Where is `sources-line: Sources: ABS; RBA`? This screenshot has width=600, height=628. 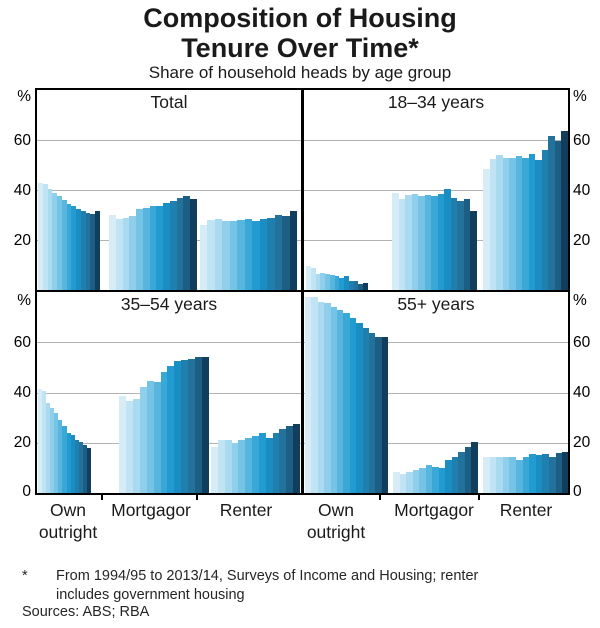 sources-line: Sources: ABS; RBA is located at coordinates (86, 612).